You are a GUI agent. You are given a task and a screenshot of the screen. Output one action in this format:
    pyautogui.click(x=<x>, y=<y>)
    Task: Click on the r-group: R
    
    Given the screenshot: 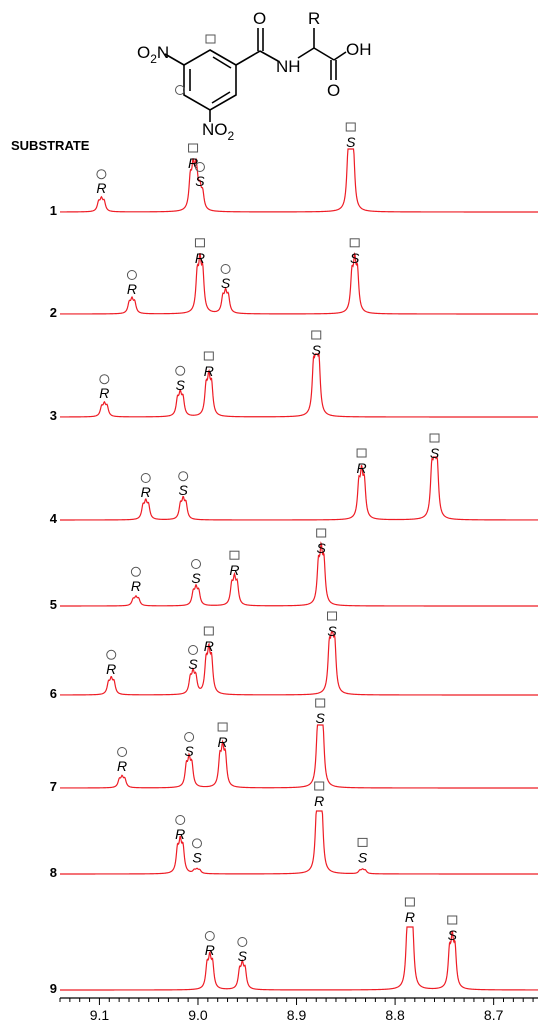 What is the action you would take?
    pyautogui.click(x=314, y=18)
    